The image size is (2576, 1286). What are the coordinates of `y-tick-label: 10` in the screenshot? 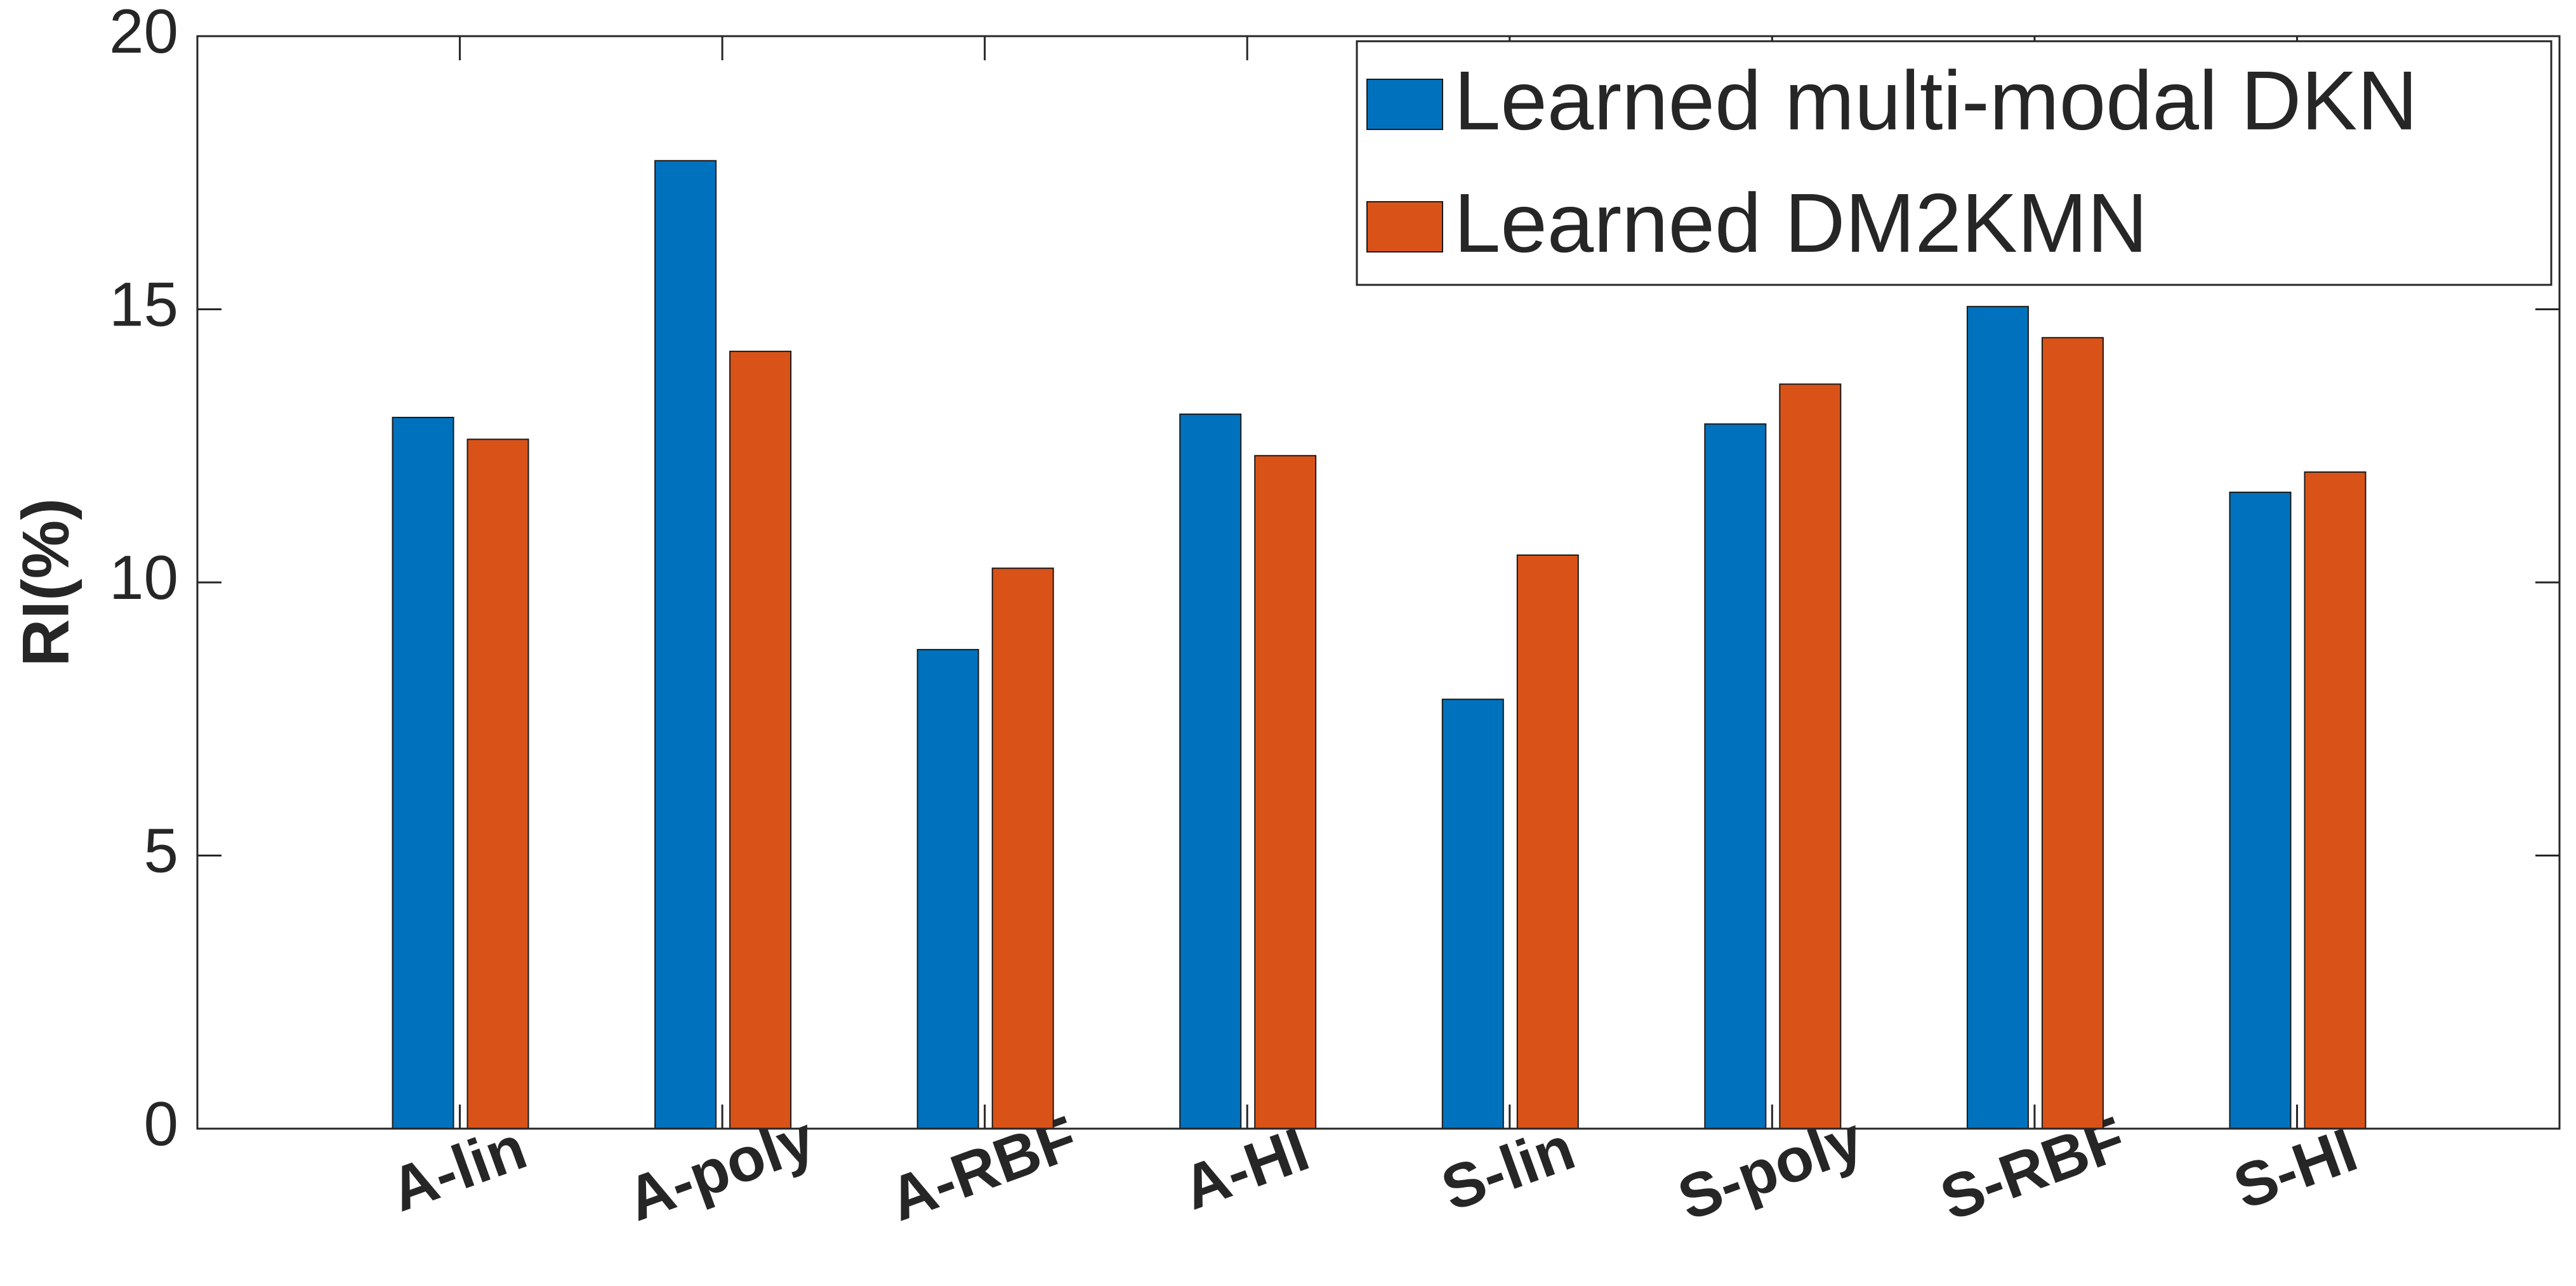 It's located at (143, 577).